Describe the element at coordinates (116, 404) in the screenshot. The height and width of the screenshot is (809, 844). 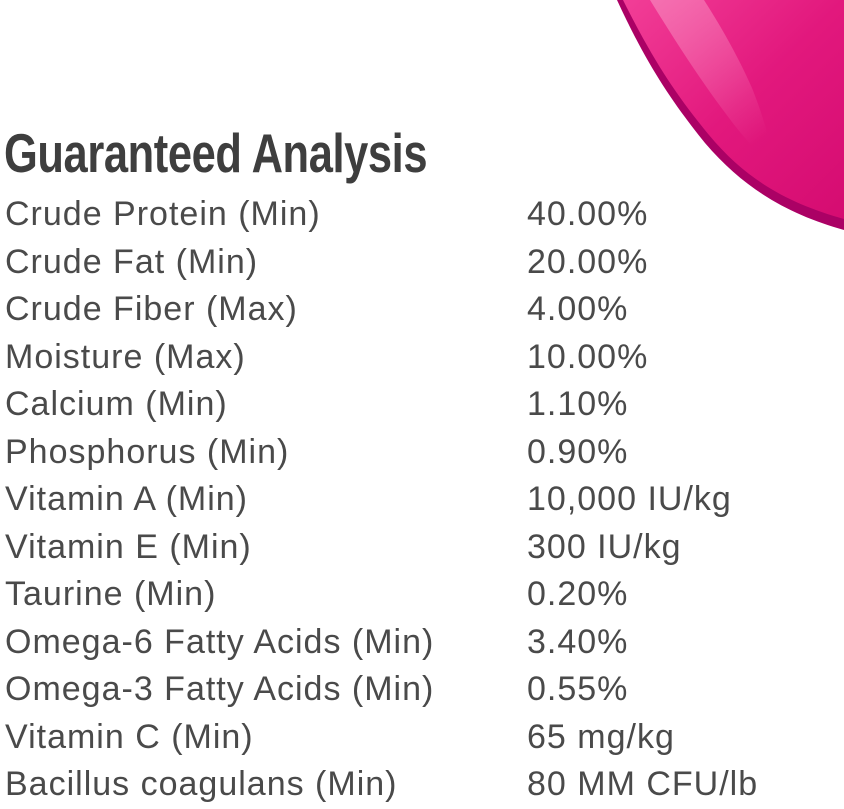
I see `nutrient-label: Calcium (Min)` at that location.